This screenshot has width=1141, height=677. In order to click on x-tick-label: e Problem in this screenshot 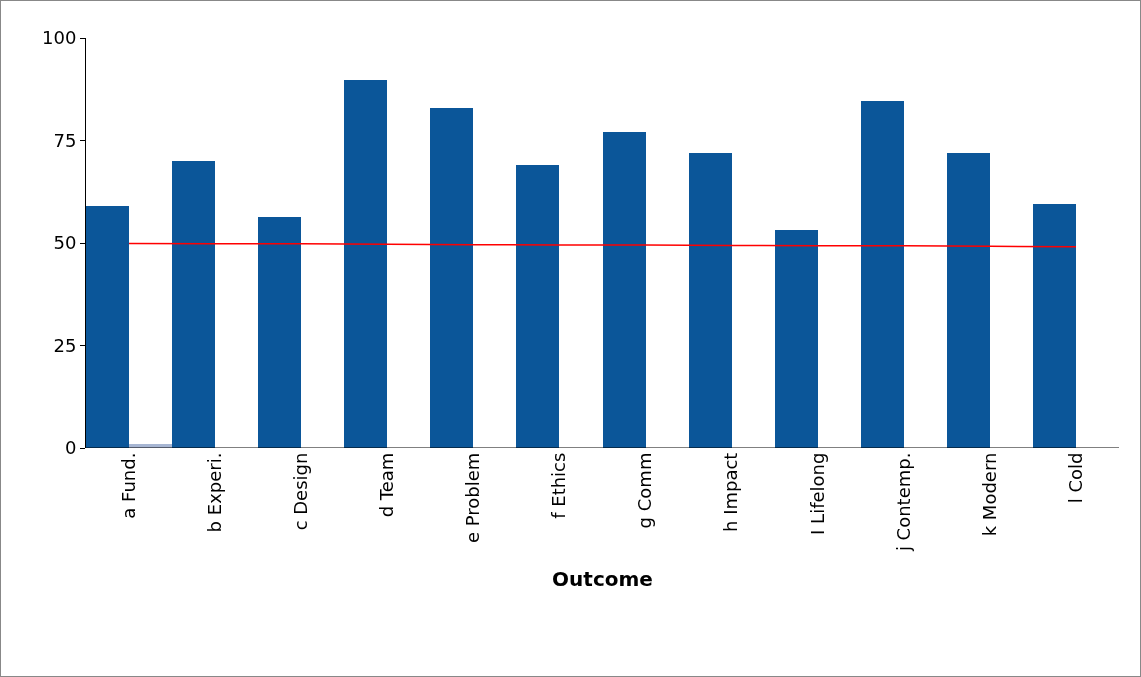, I will do `click(473, 497)`.